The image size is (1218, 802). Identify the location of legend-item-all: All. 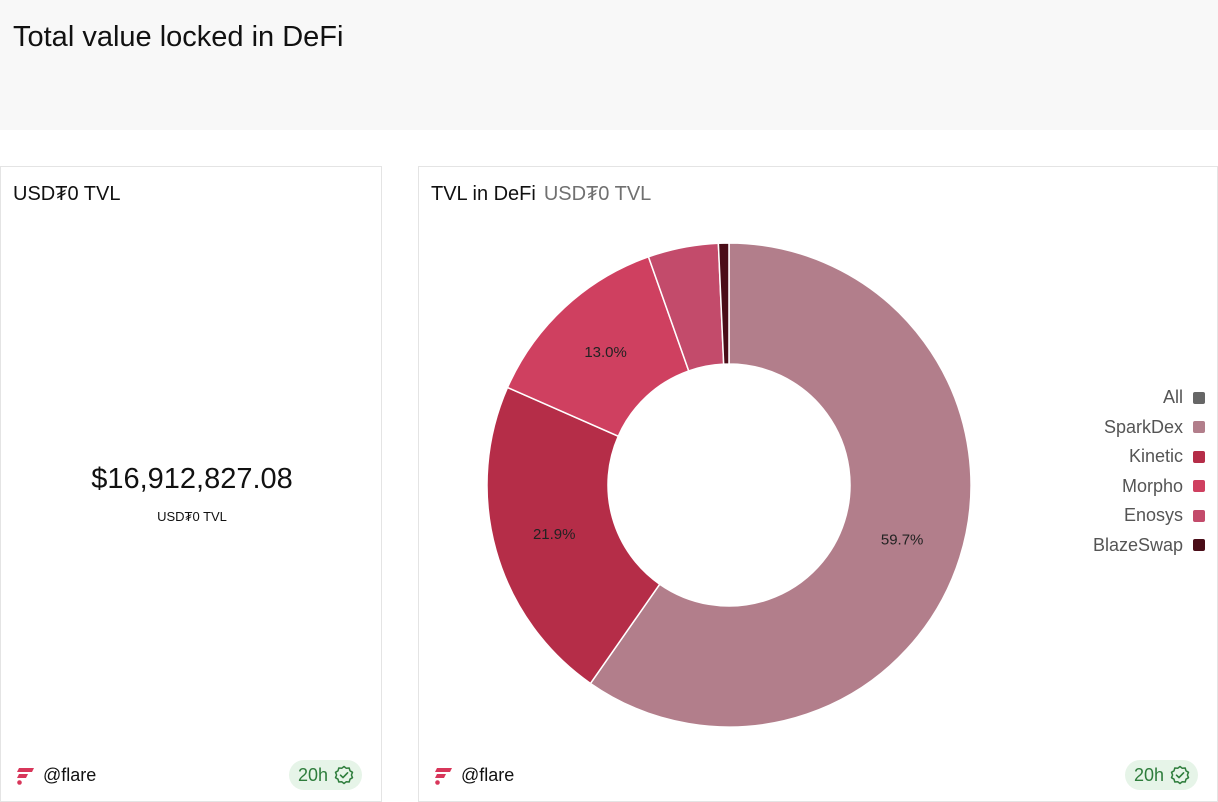
(1184, 398).